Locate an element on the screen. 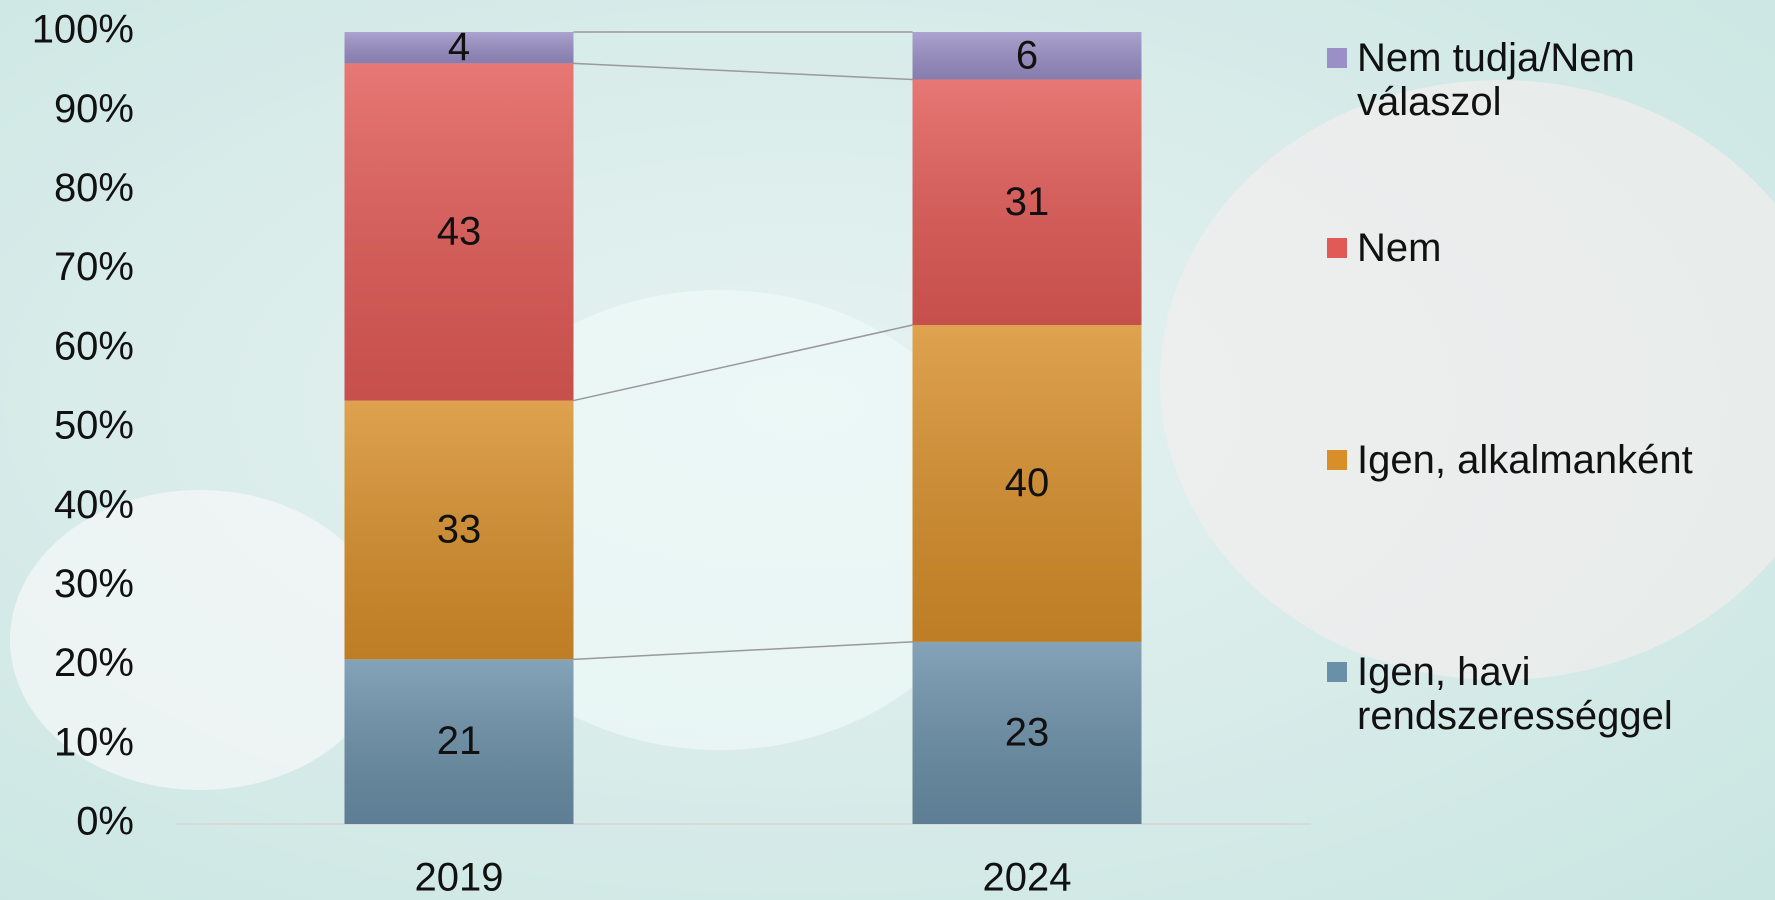  legend-label: Nem tudja/Nem válaszol is located at coordinates (1496, 80).